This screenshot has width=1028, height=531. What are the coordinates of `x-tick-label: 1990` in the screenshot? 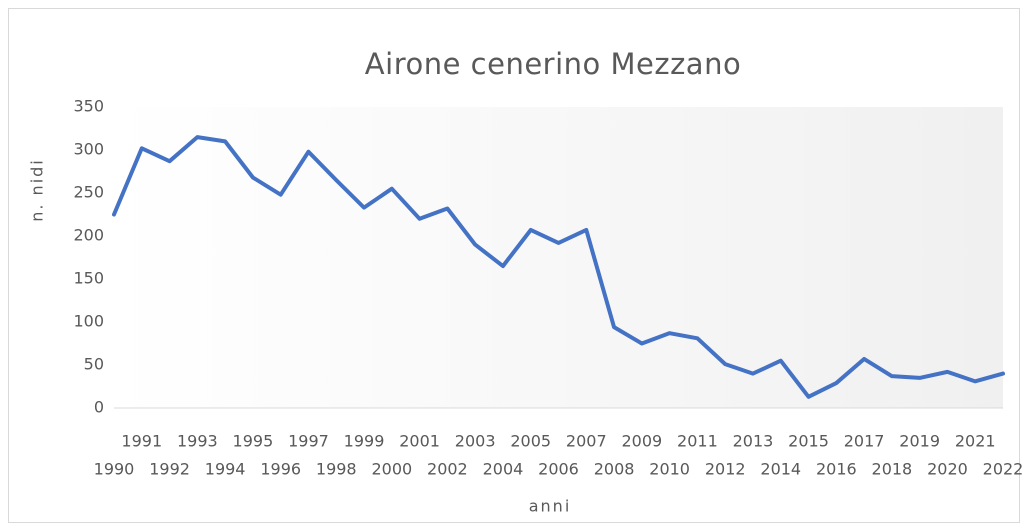 It's located at (114, 469).